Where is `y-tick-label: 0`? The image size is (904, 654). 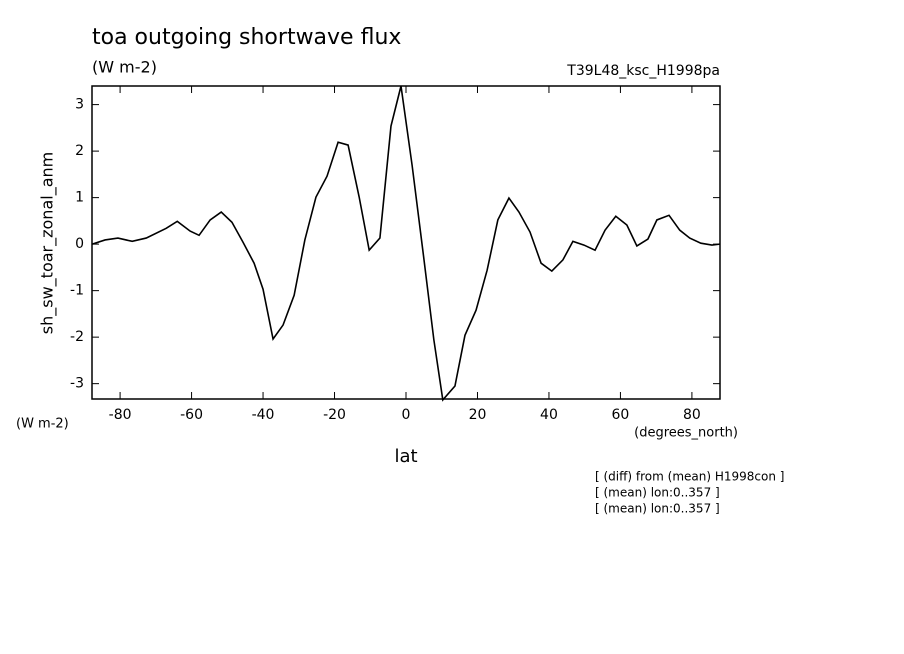
y-tick-label: 0 is located at coordinates (79, 244).